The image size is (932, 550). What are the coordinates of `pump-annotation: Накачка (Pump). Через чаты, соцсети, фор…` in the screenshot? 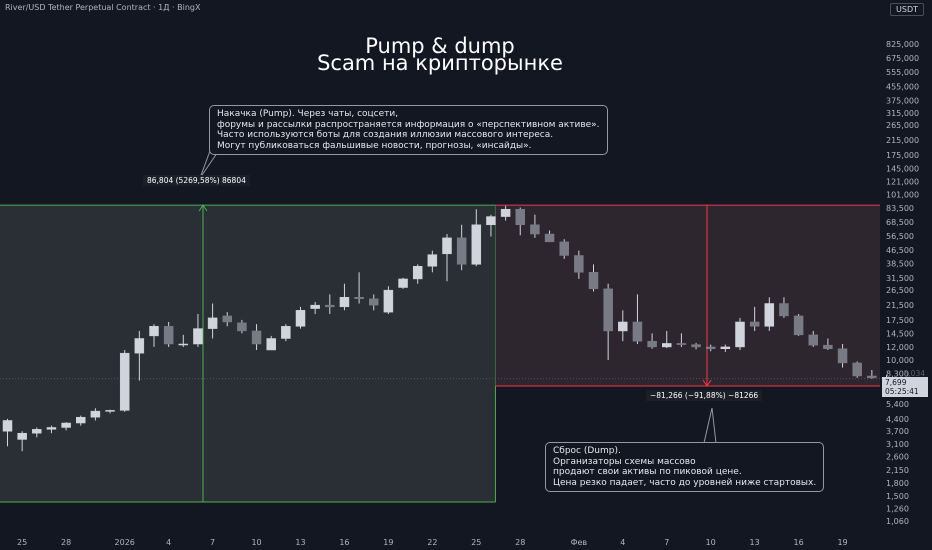 It's located at (408, 130).